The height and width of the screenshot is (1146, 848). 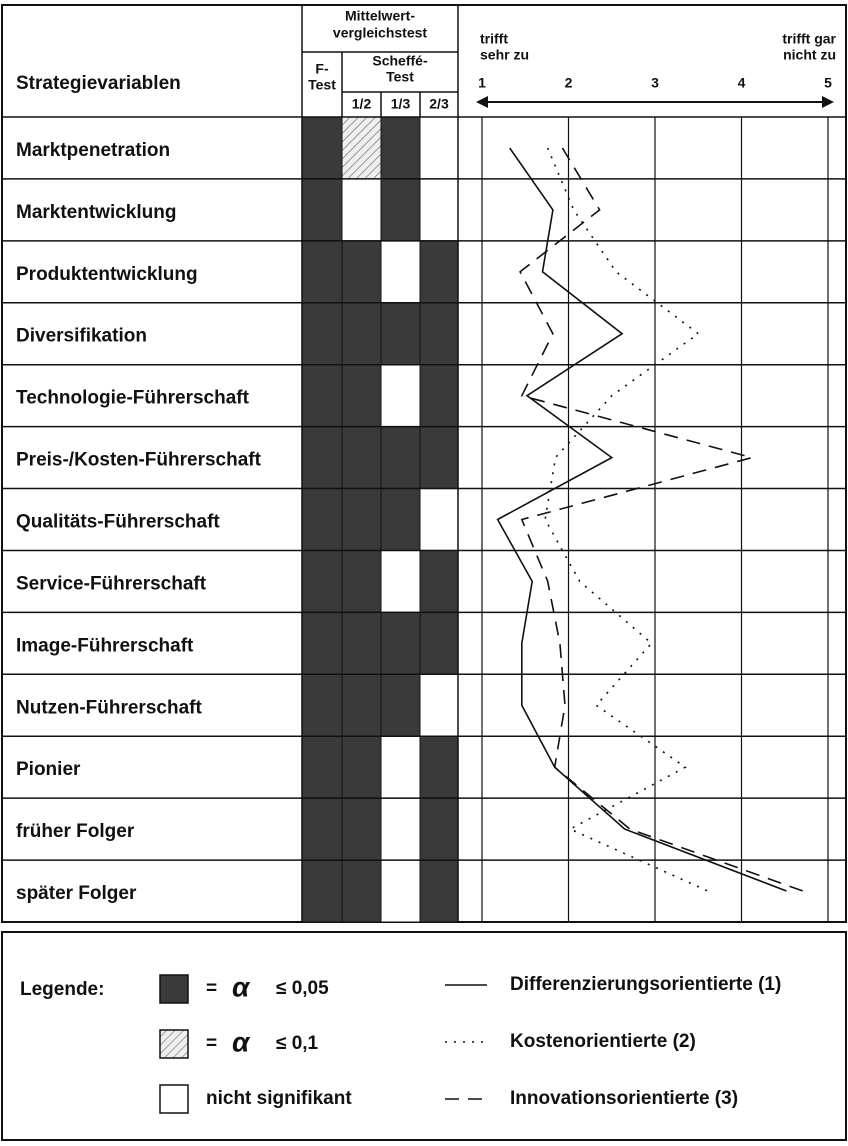 I want to click on row-label: Diversifikation, so click(x=81, y=336).